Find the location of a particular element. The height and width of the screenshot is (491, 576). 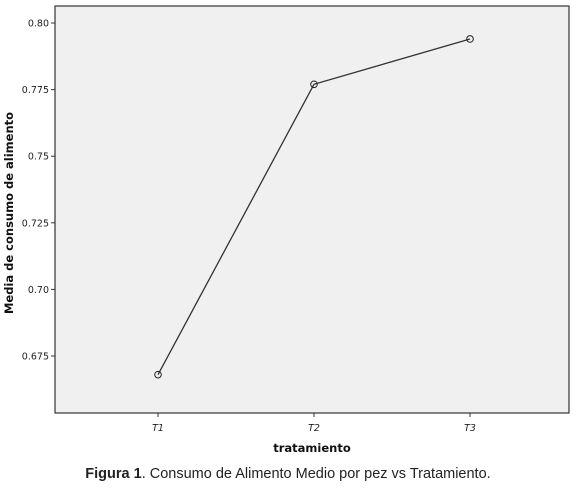

y-tick-label: 0.725 is located at coordinates (35, 223).